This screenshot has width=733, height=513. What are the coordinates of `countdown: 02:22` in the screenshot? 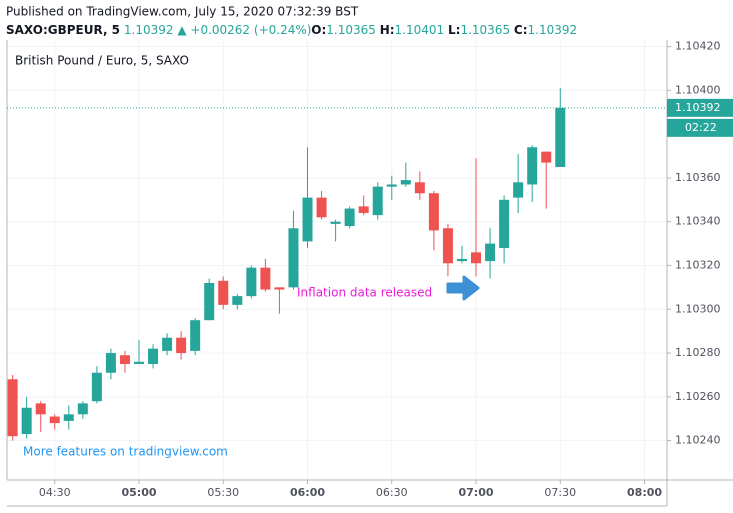 It's located at (701, 127).